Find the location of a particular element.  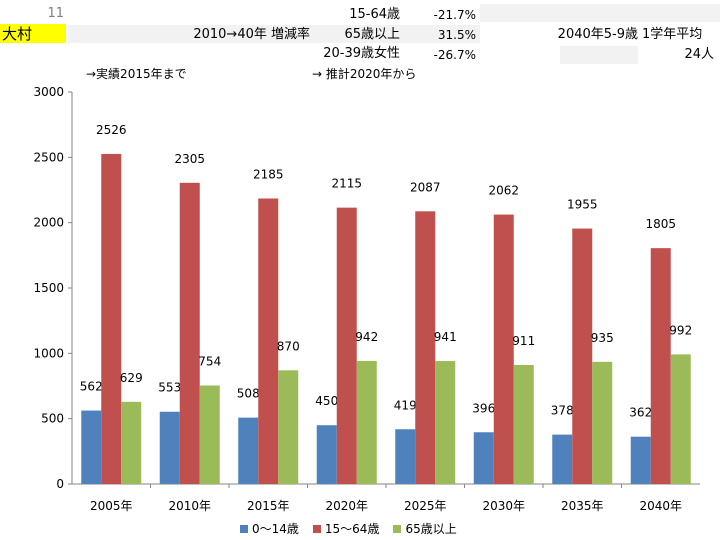

x-tick-label: 2035年 is located at coordinates (582, 506).